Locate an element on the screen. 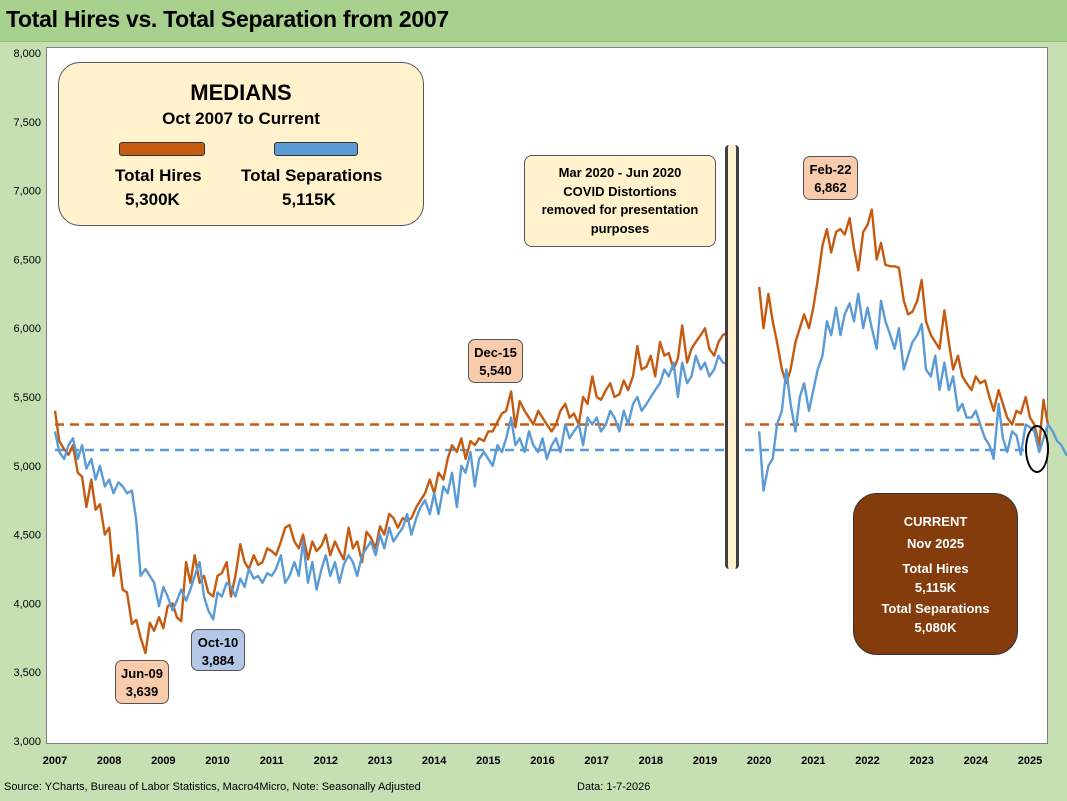 The width and height of the screenshot is (1067, 801). callout-oct10-label: Oct-10 is located at coordinates (218, 642).